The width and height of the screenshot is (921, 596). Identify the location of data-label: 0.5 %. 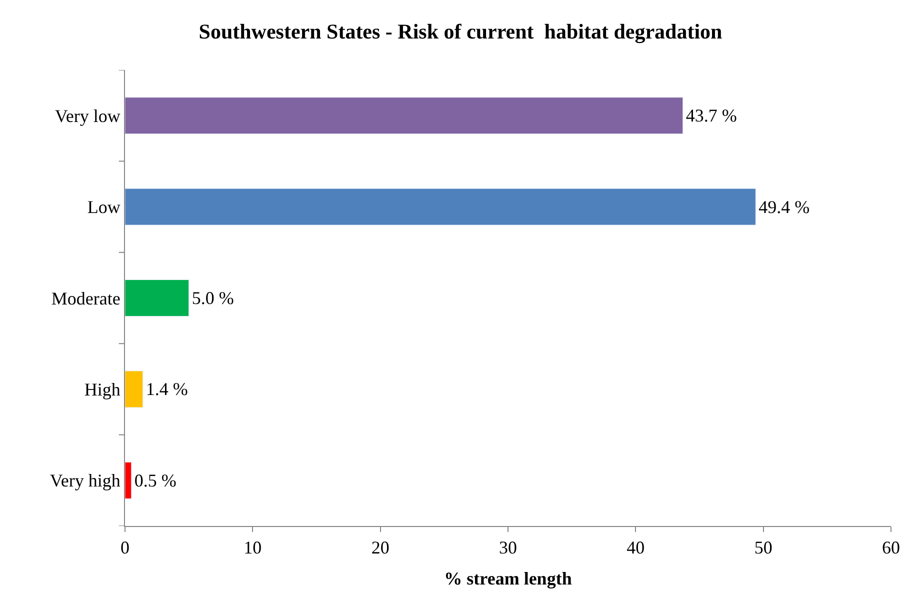
(155, 480).